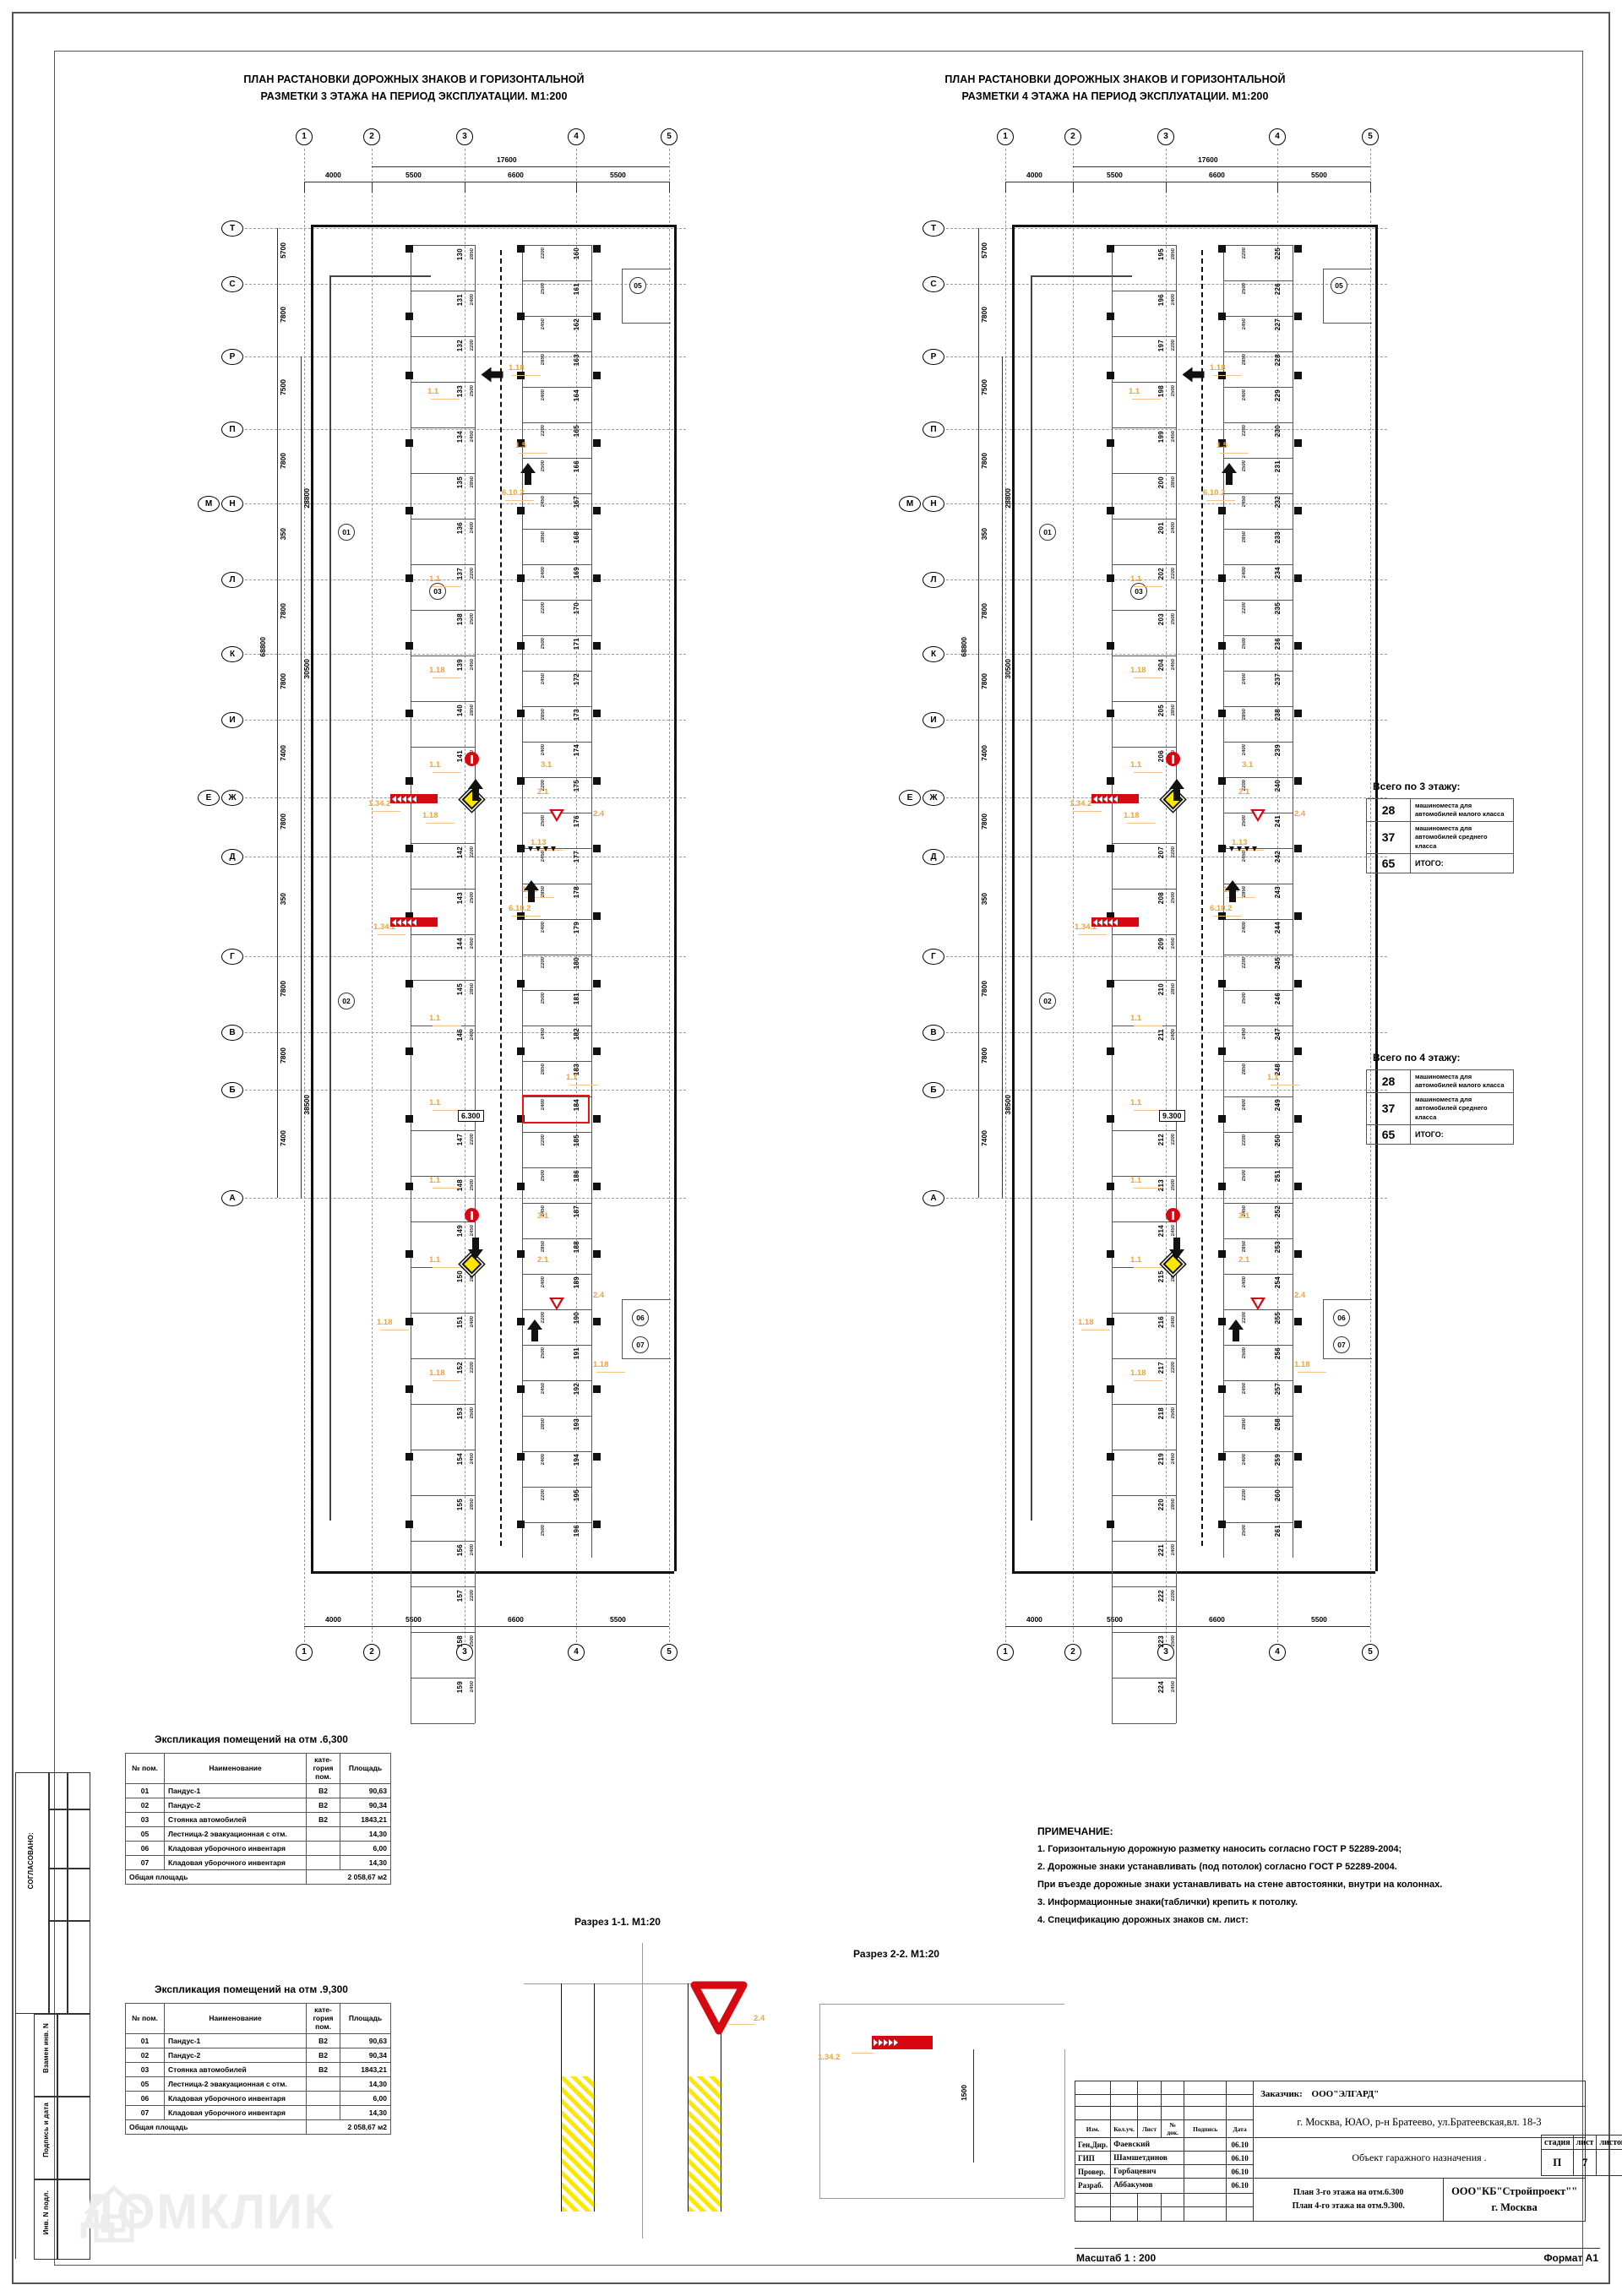  What do you see at coordinates (283, 387) in the screenshot?
I see `dim-left-2: 7500` at bounding box center [283, 387].